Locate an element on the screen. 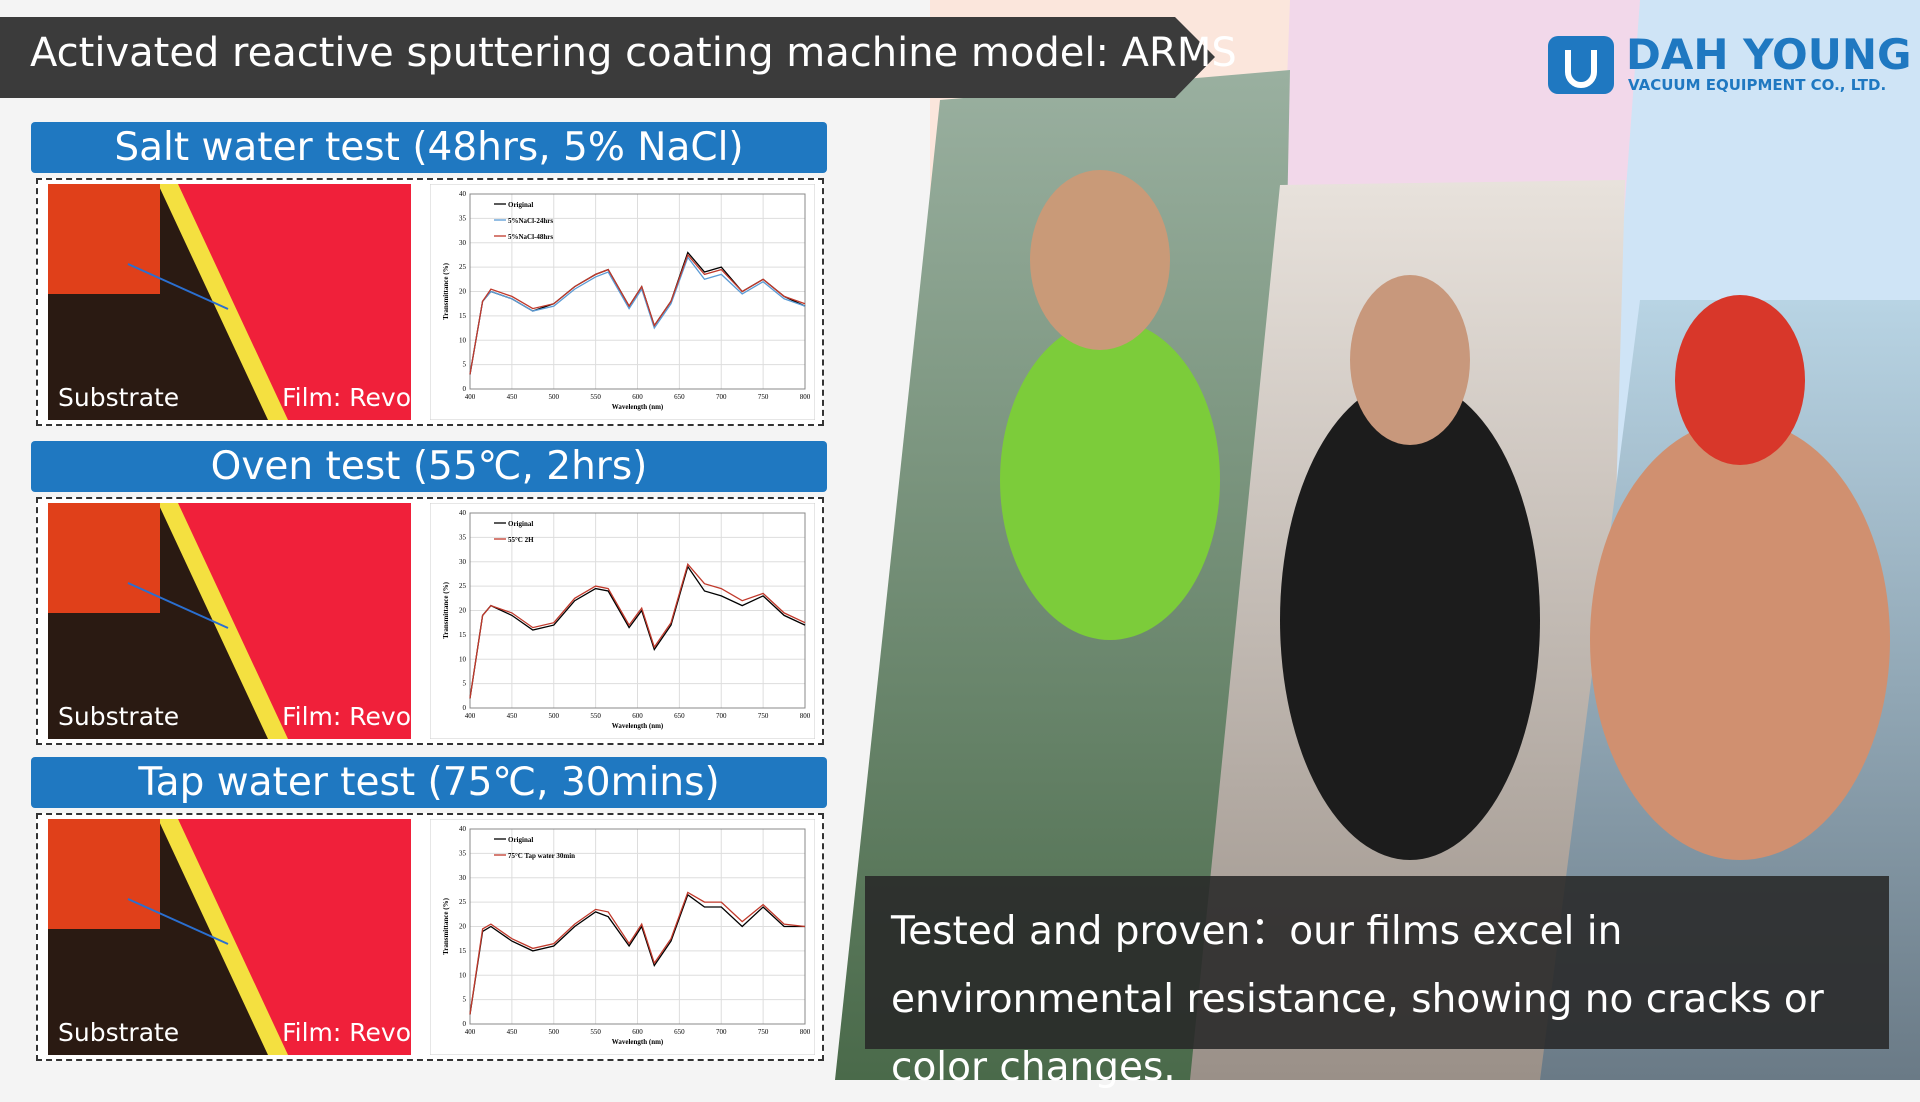 This screenshot has width=1920, height=1102. panel-title: Tap water test (75℃, 30mins) is located at coordinates (429, 782).